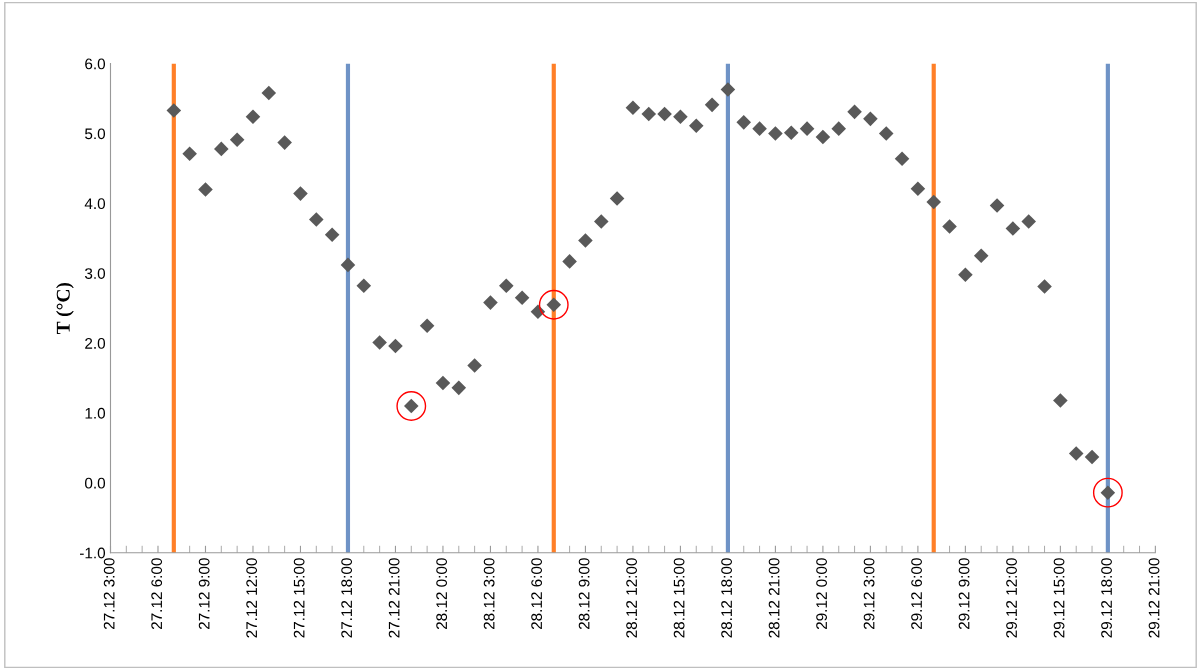 The height and width of the screenshot is (670, 1201). I want to click on x-tick-label: 28.12 12:00, so click(632, 598).